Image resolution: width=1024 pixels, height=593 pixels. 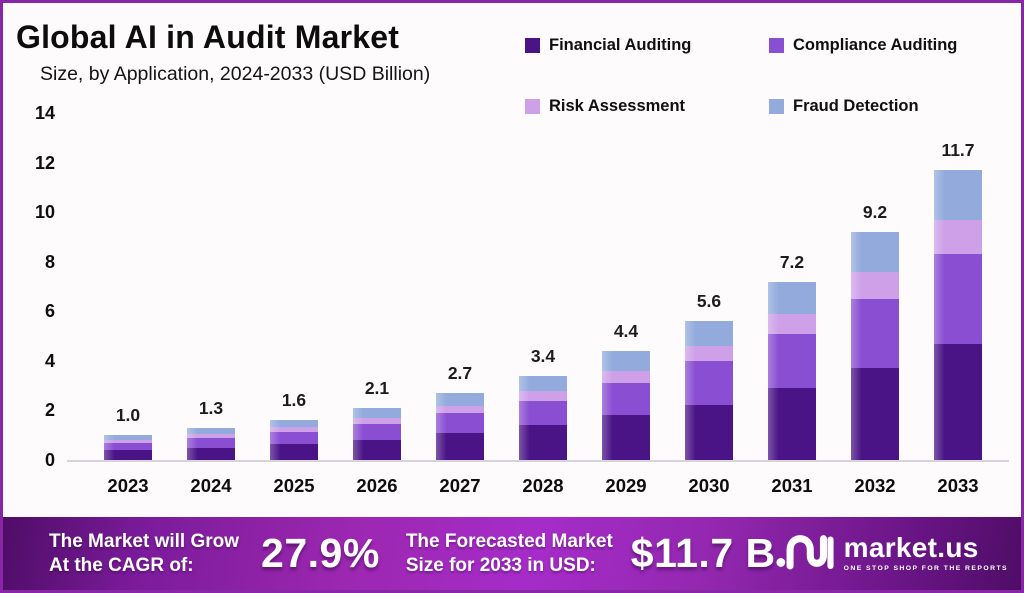 What do you see at coordinates (211, 407) in the screenshot?
I see `bar-total-label-2024: 1.3` at bounding box center [211, 407].